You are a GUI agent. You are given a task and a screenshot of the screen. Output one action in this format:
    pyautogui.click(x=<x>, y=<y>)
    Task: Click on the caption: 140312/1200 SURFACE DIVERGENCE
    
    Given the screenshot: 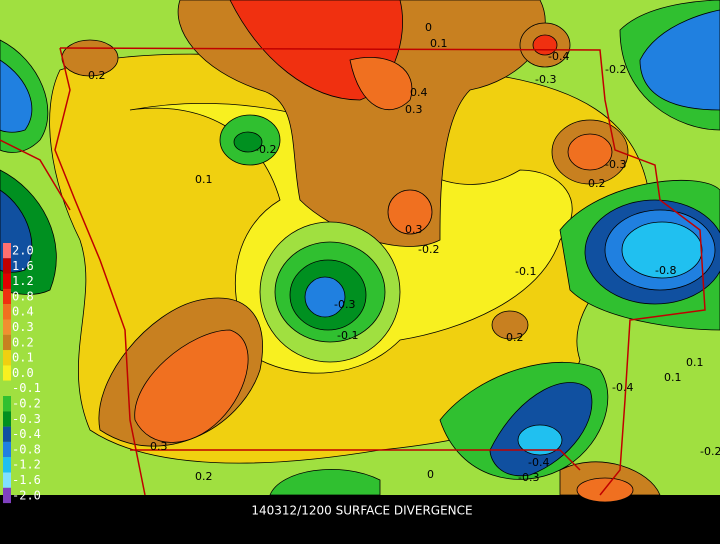 What is the action you would take?
    pyautogui.click(x=361, y=511)
    